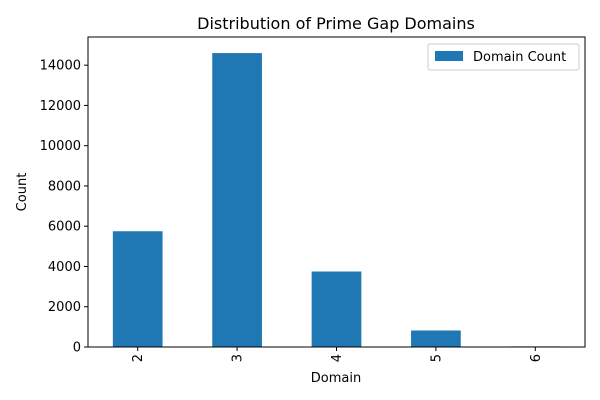  I want to click on y-axis-label: Count, so click(22, 192).